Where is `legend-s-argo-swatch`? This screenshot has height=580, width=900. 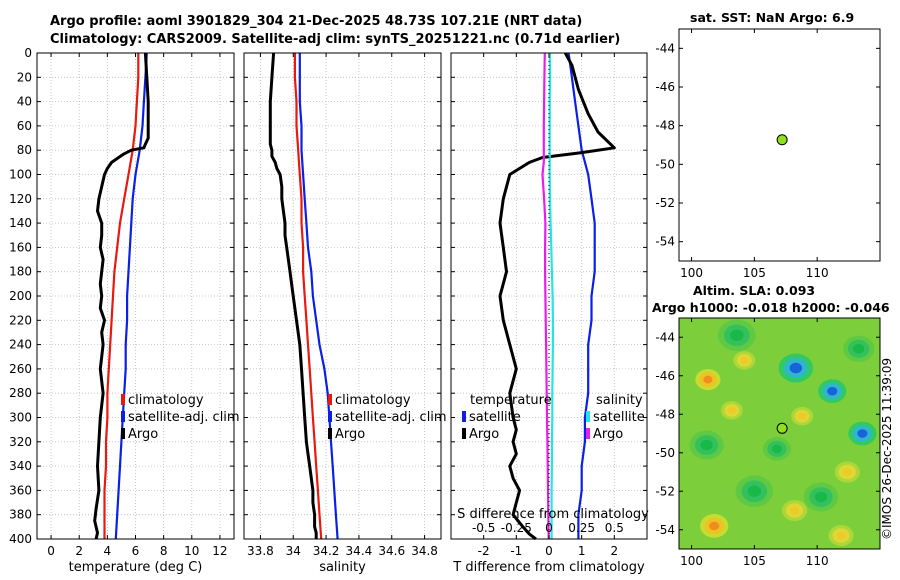 legend-s-argo-swatch is located at coordinates (588, 433).